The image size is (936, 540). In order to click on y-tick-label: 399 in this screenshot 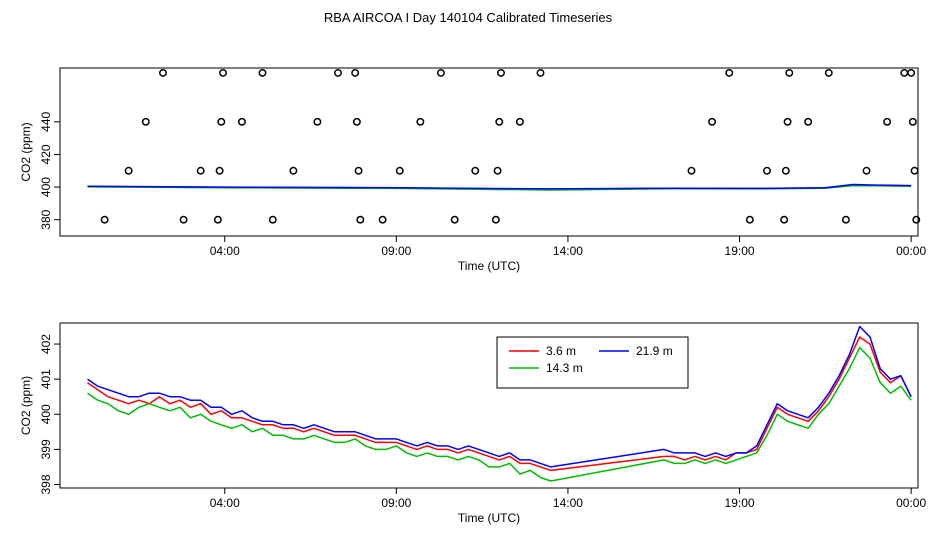, I will do `click(46, 449)`.